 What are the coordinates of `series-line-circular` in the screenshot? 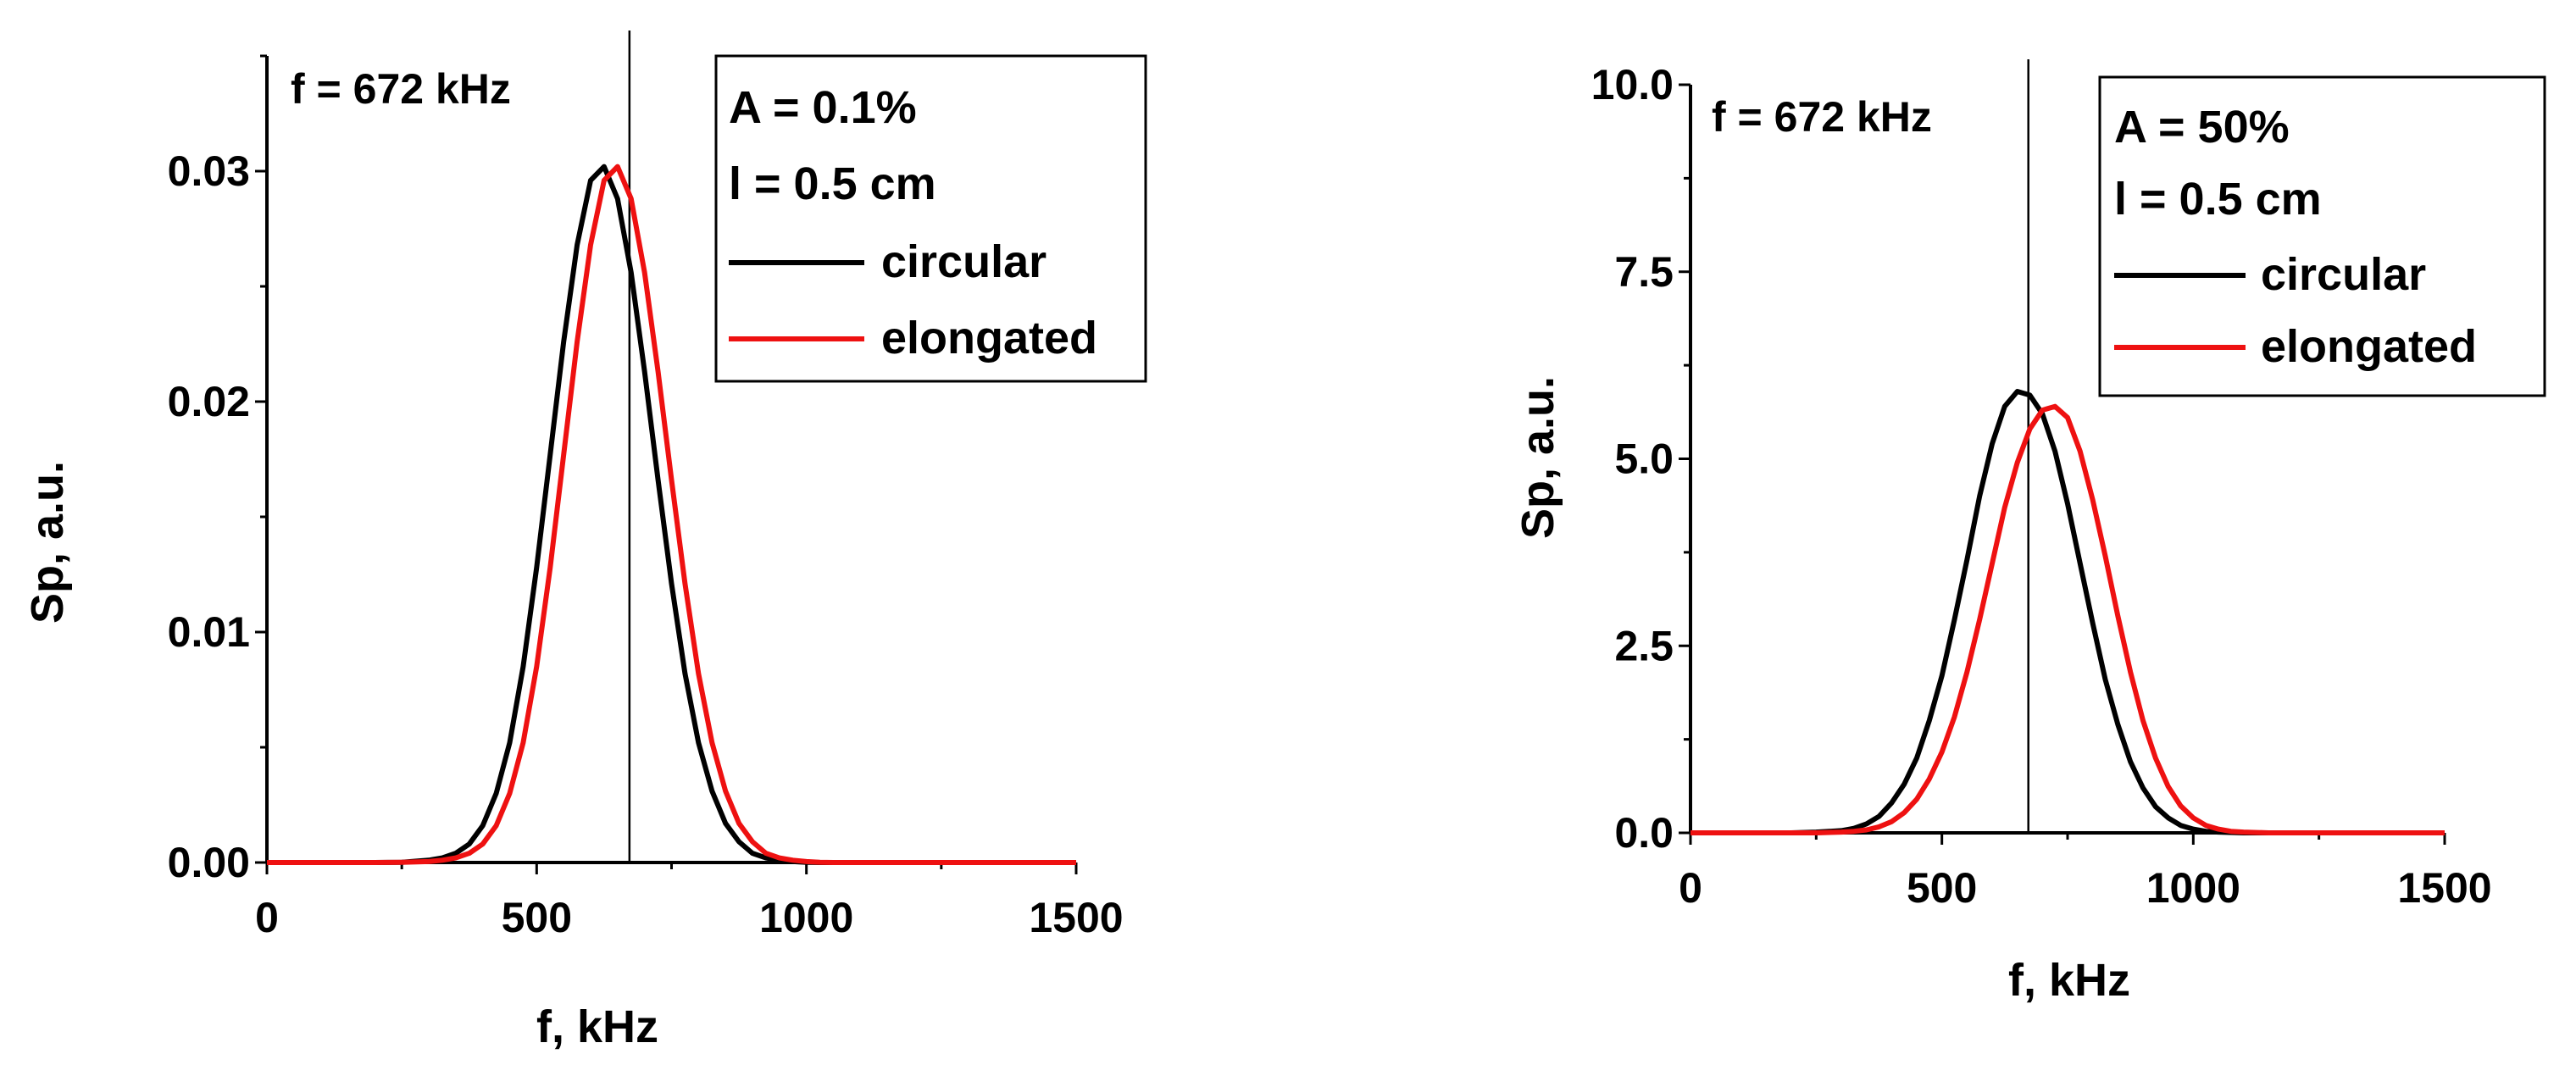 It's located at (2067, 612).